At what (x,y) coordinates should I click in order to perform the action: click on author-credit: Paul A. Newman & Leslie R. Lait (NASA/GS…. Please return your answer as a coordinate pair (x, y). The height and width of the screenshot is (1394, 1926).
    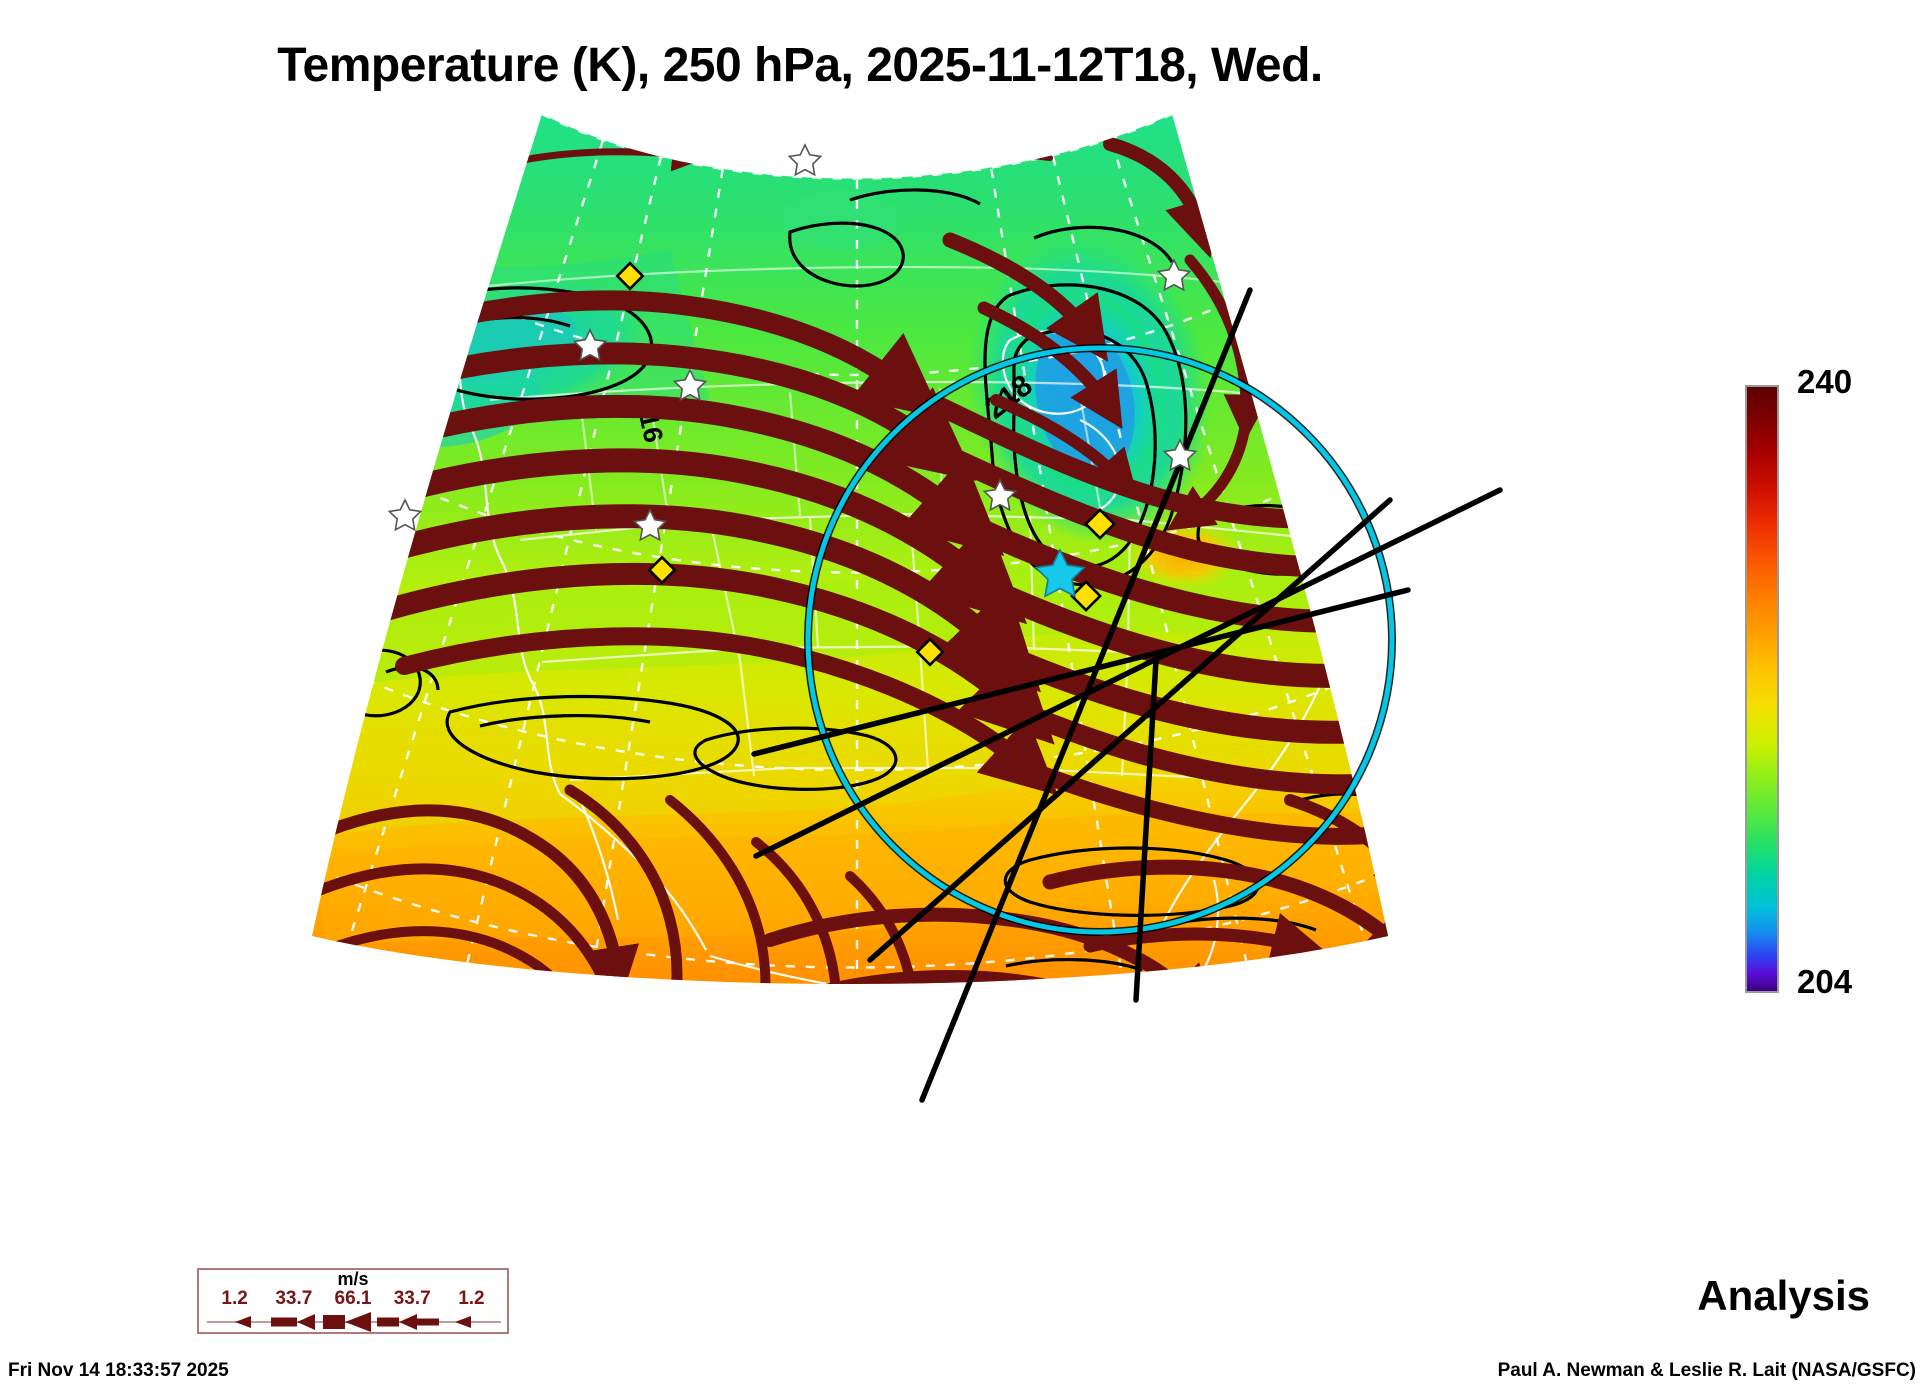
    Looking at the image, I should click on (1706, 1370).